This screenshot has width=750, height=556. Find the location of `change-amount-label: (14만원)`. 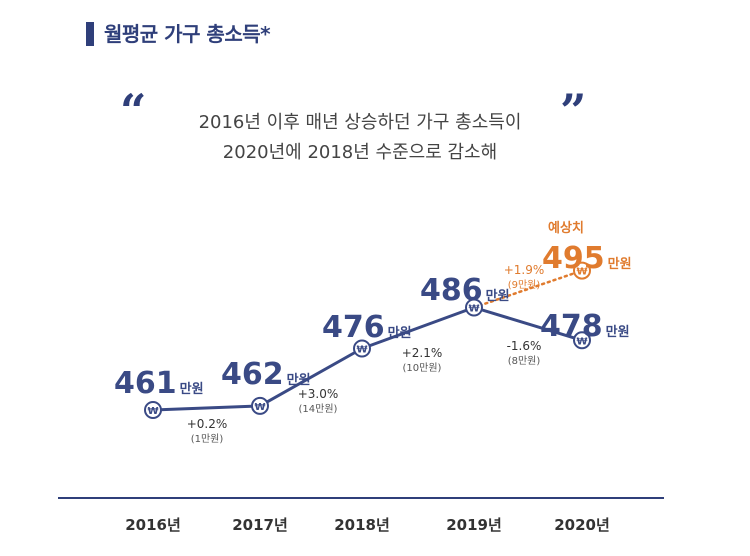

change-amount-label: (14만원) is located at coordinates (318, 409).